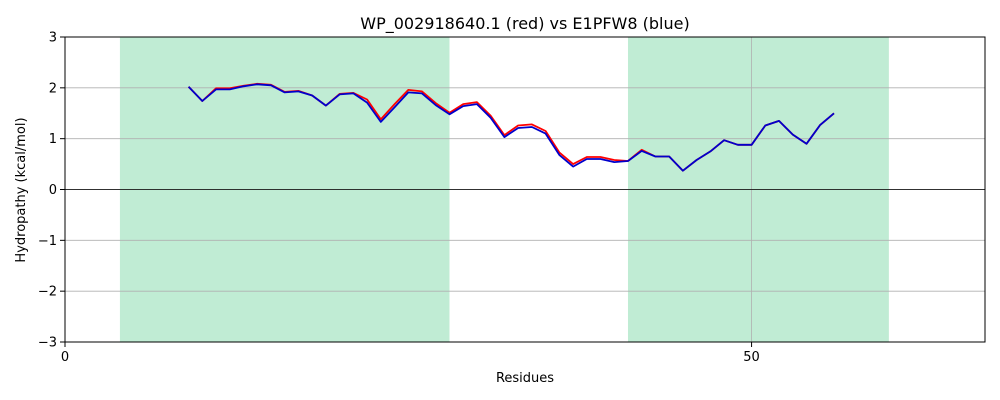 The height and width of the screenshot is (400, 1000). Describe the element at coordinates (525, 378) in the screenshot. I see `x-axis-label: Residues` at that location.